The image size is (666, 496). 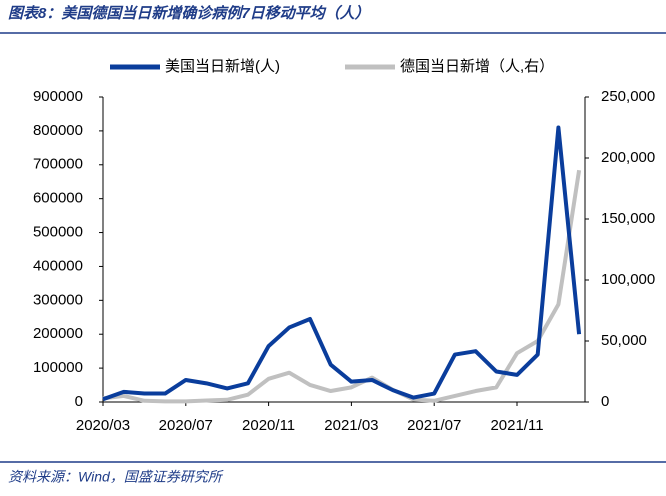 I want to click on y-tick-label: 300000, so click(x=58, y=299).